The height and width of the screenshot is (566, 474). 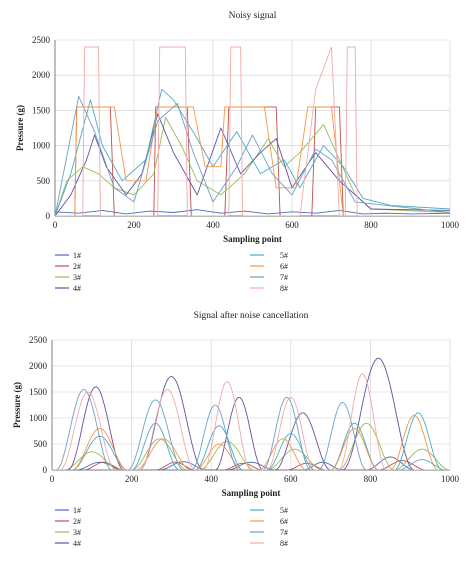 What do you see at coordinates (251, 315) in the screenshot?
I see `chart-title: Signal after noise cancellation` at bounding box center [251, 315].